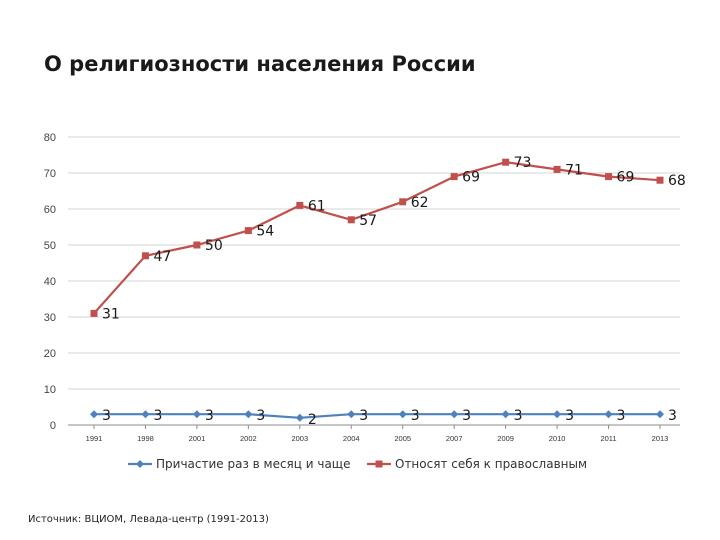  Describe the element at coordinates (402, 438) in the screenshot. I see `x-tick-label: 2005` at that location.